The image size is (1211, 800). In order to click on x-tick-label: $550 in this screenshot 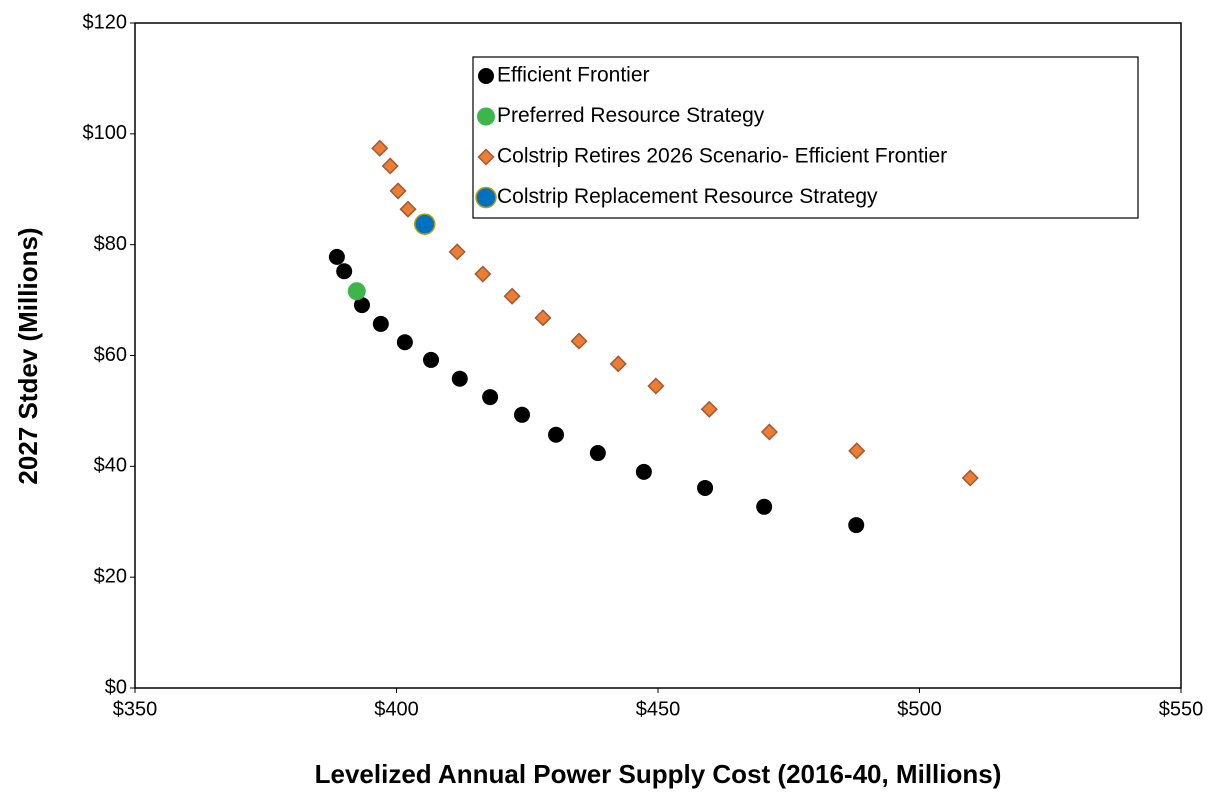, I will do `click(1181, 709)`.